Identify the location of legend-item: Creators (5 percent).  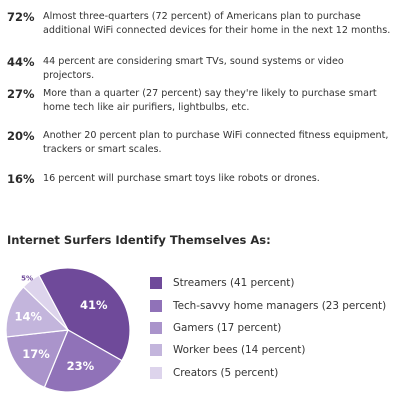
(268, 373).